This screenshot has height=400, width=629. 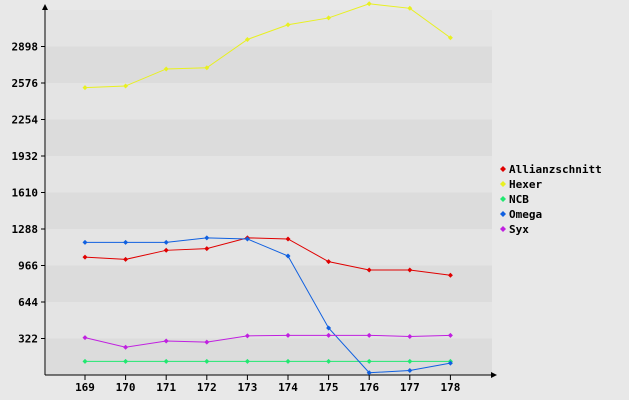 I want to click on legend-label: Hexer, so click(x=525, y=184).